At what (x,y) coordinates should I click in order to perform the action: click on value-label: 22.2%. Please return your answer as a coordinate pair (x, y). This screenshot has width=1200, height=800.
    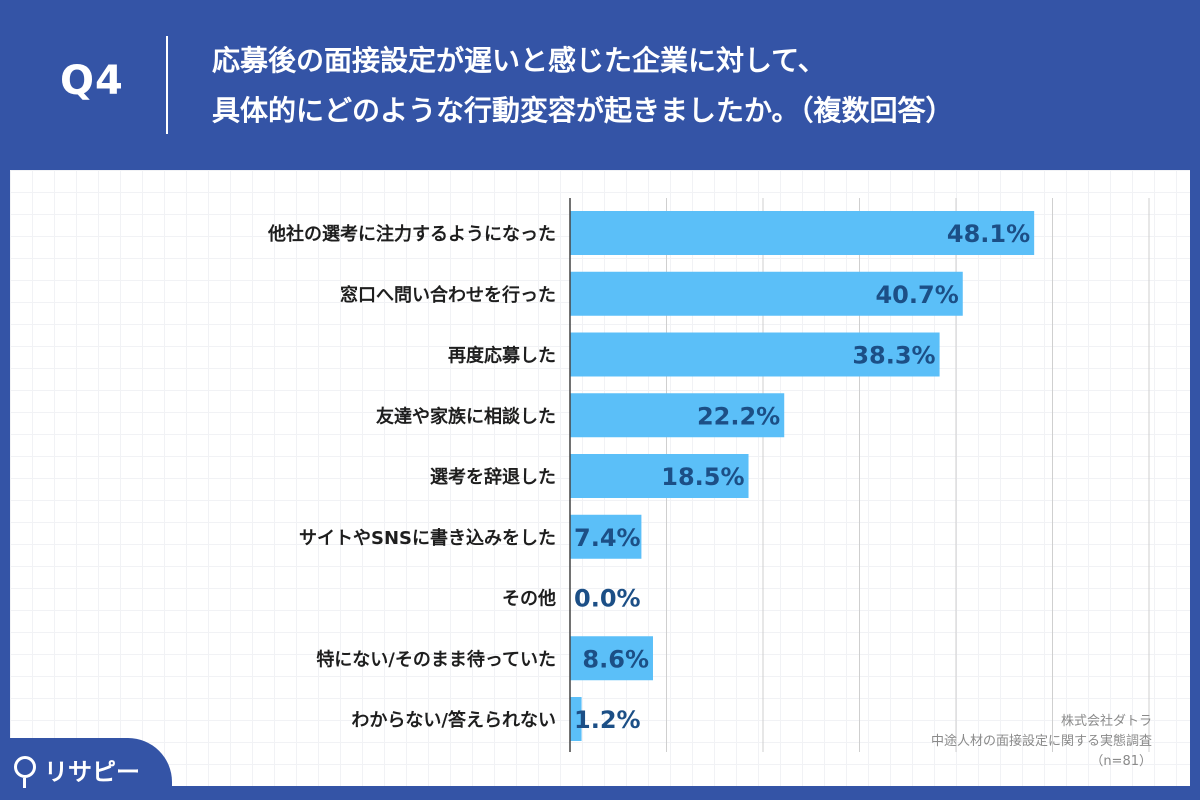
    Looking at the image, I should click on (738, 416).